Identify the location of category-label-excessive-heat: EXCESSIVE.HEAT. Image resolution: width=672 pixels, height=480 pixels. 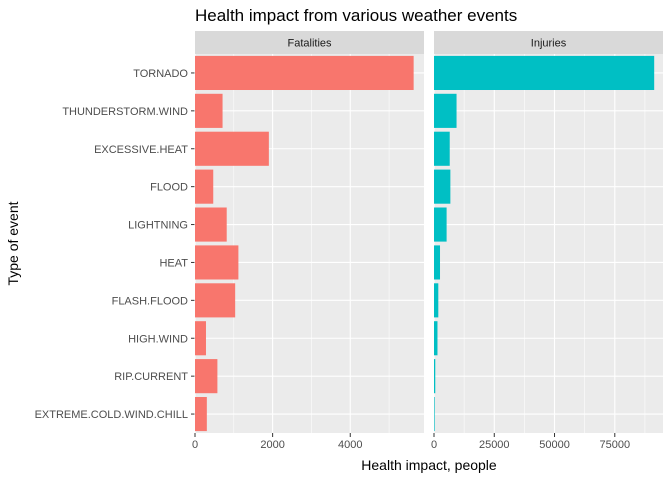
(141, 150).